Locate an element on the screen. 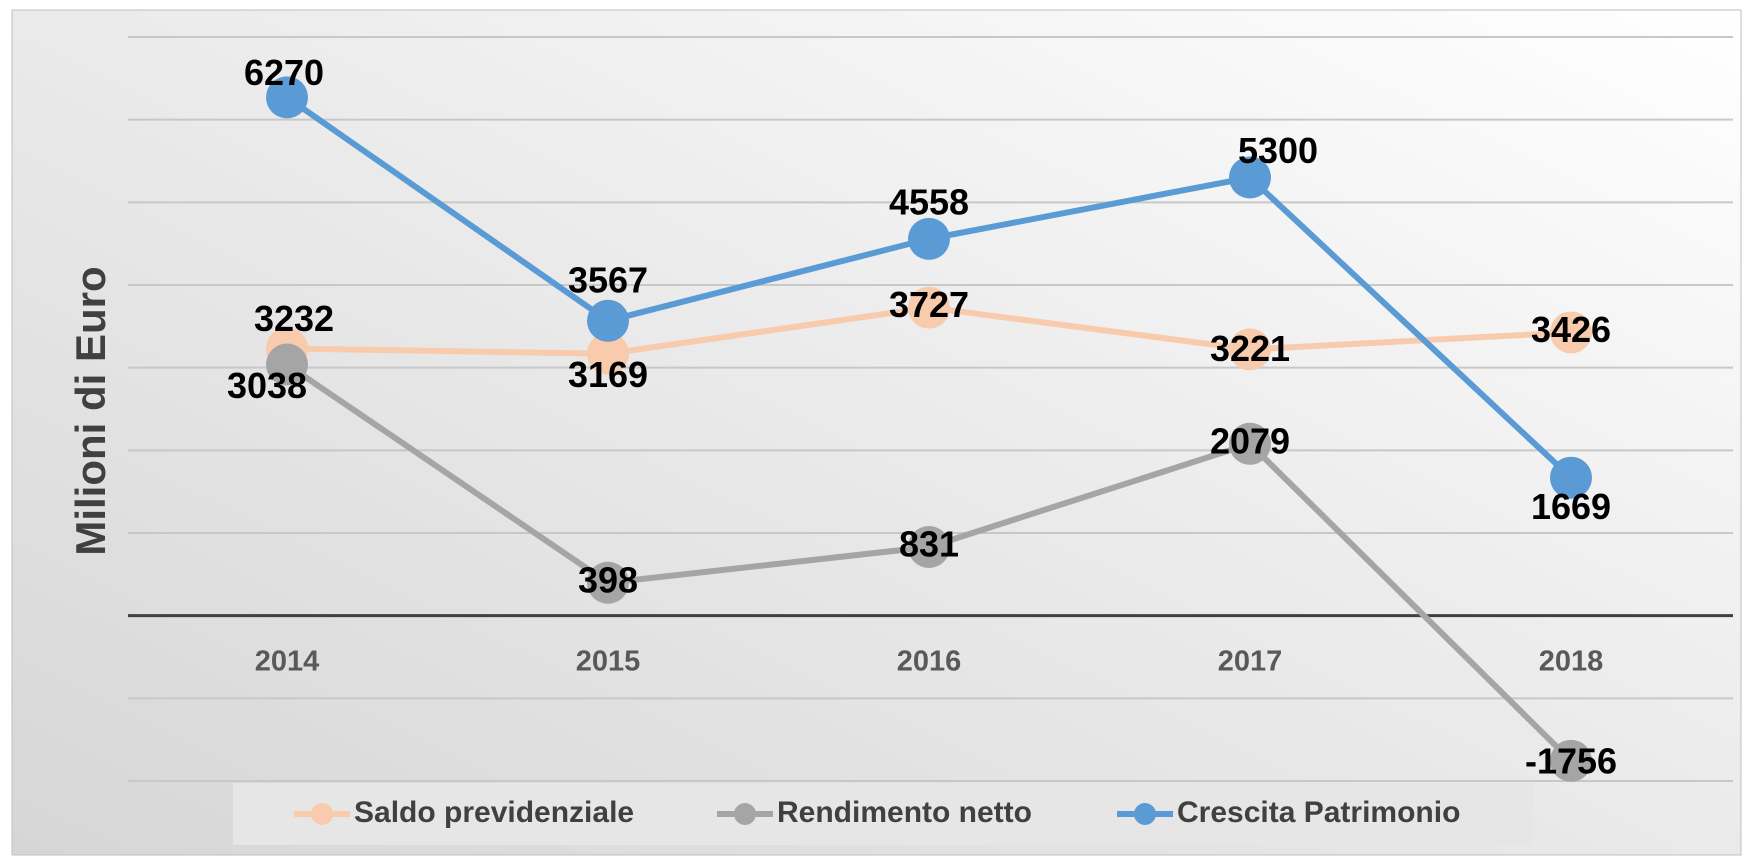 The width and height of the screenshot is (1742, 856). data-label: 3727 is located at coordinates (929, 304).